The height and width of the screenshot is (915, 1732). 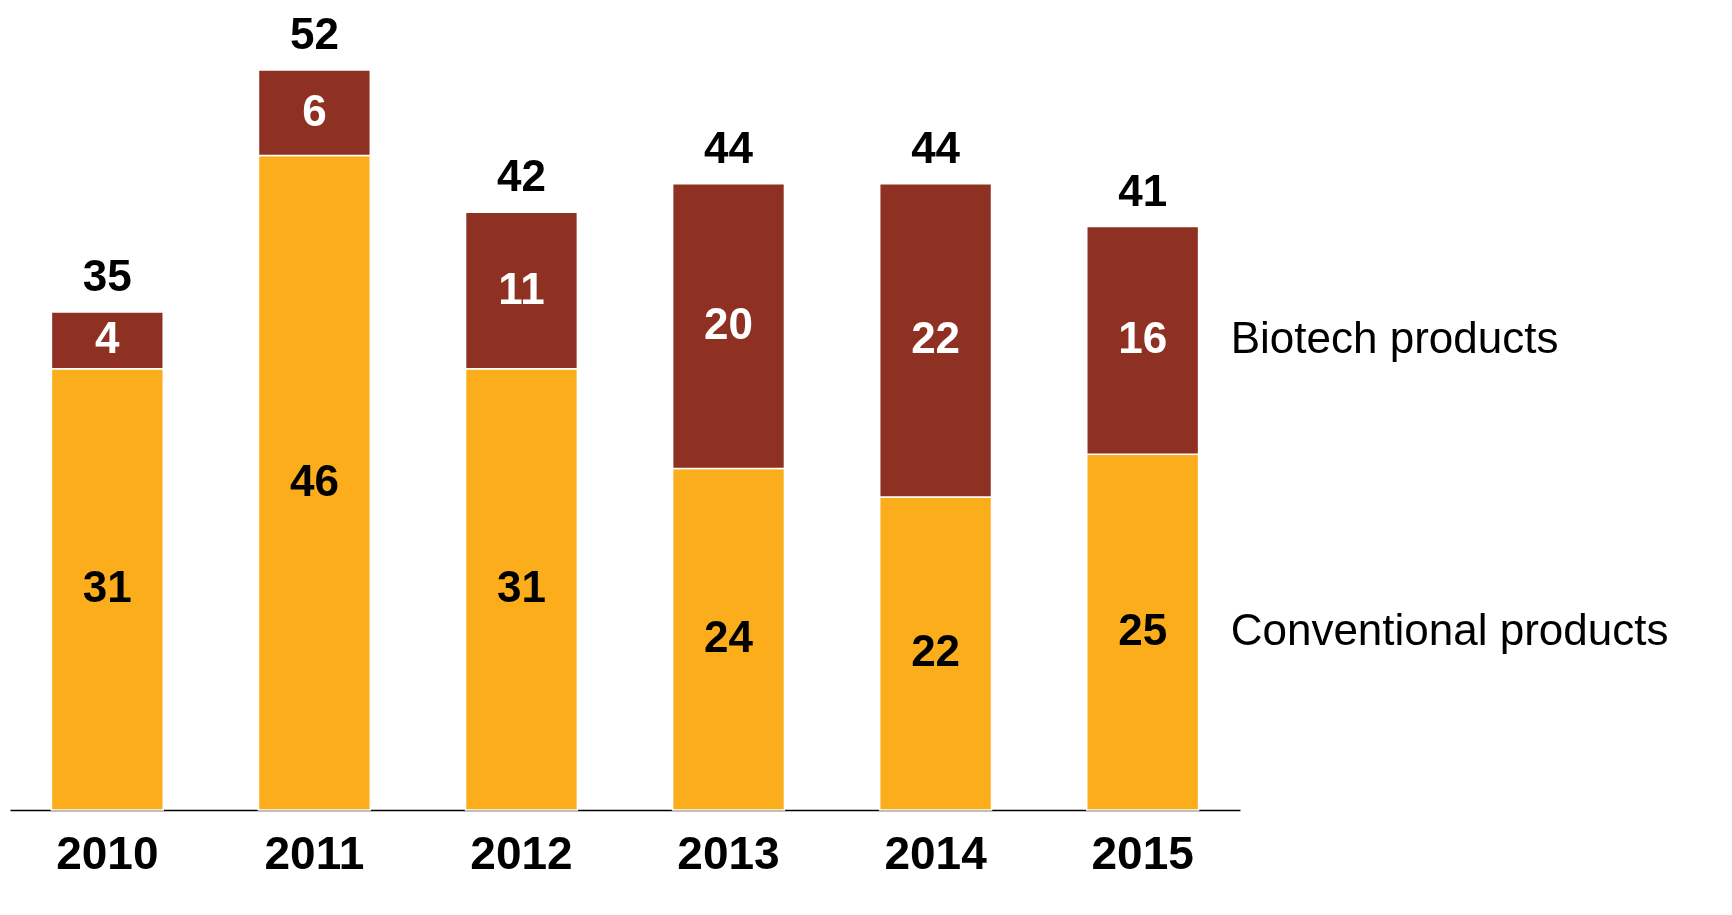 I want to click on x-tick-label: 2012, so click(x=521, y=852).